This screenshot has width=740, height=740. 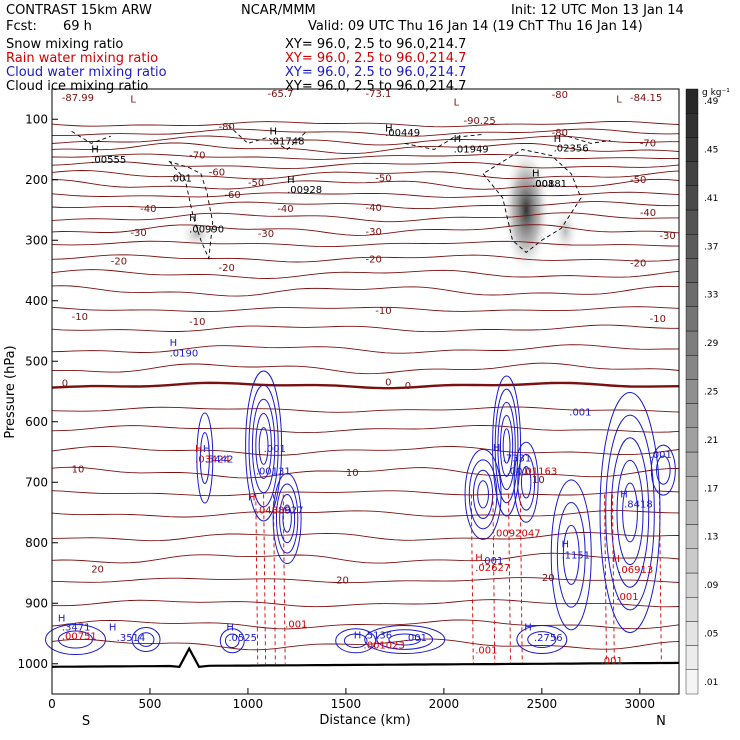 What do you see at coordinates (341, 192) in the screenshot?
I see `cloud-ice-contours` at bounding box center [341, 192].